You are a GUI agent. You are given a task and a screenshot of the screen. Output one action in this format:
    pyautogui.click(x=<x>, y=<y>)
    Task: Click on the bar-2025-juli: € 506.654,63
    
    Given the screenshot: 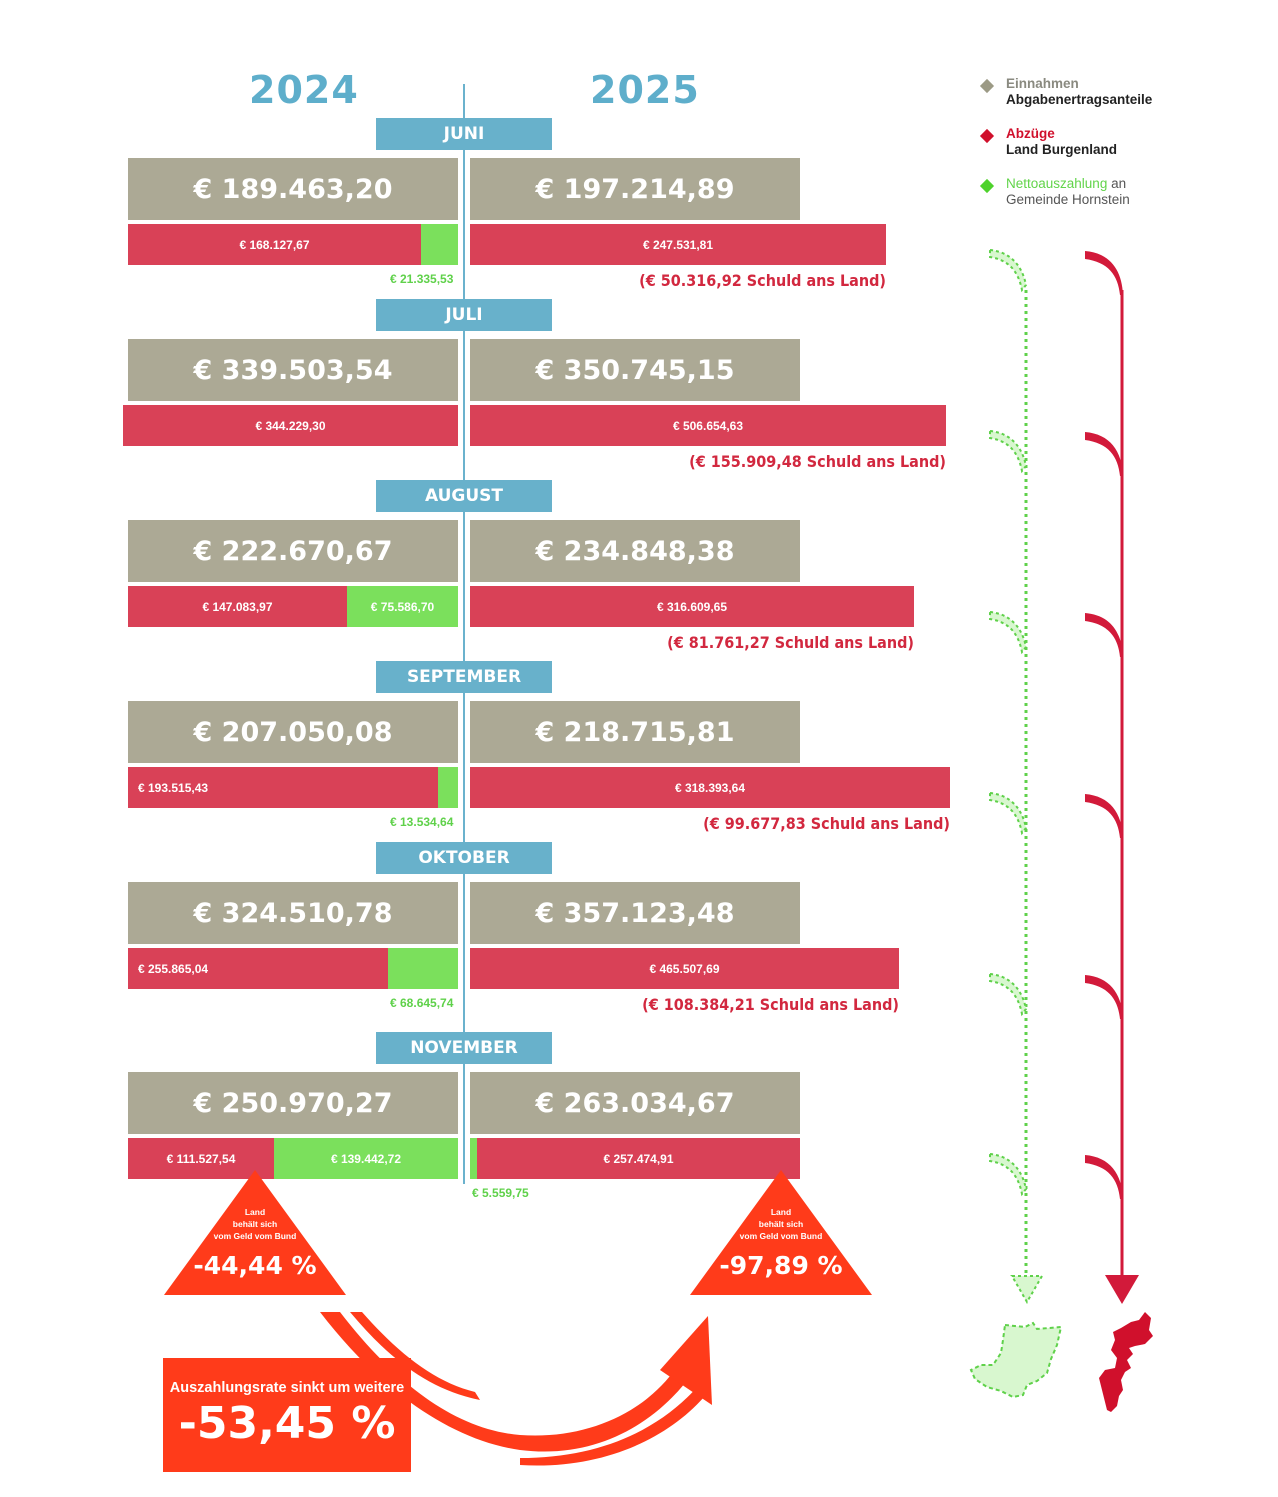 What is the action you would take?
    pyautogui.click(x=708, y=425)
    